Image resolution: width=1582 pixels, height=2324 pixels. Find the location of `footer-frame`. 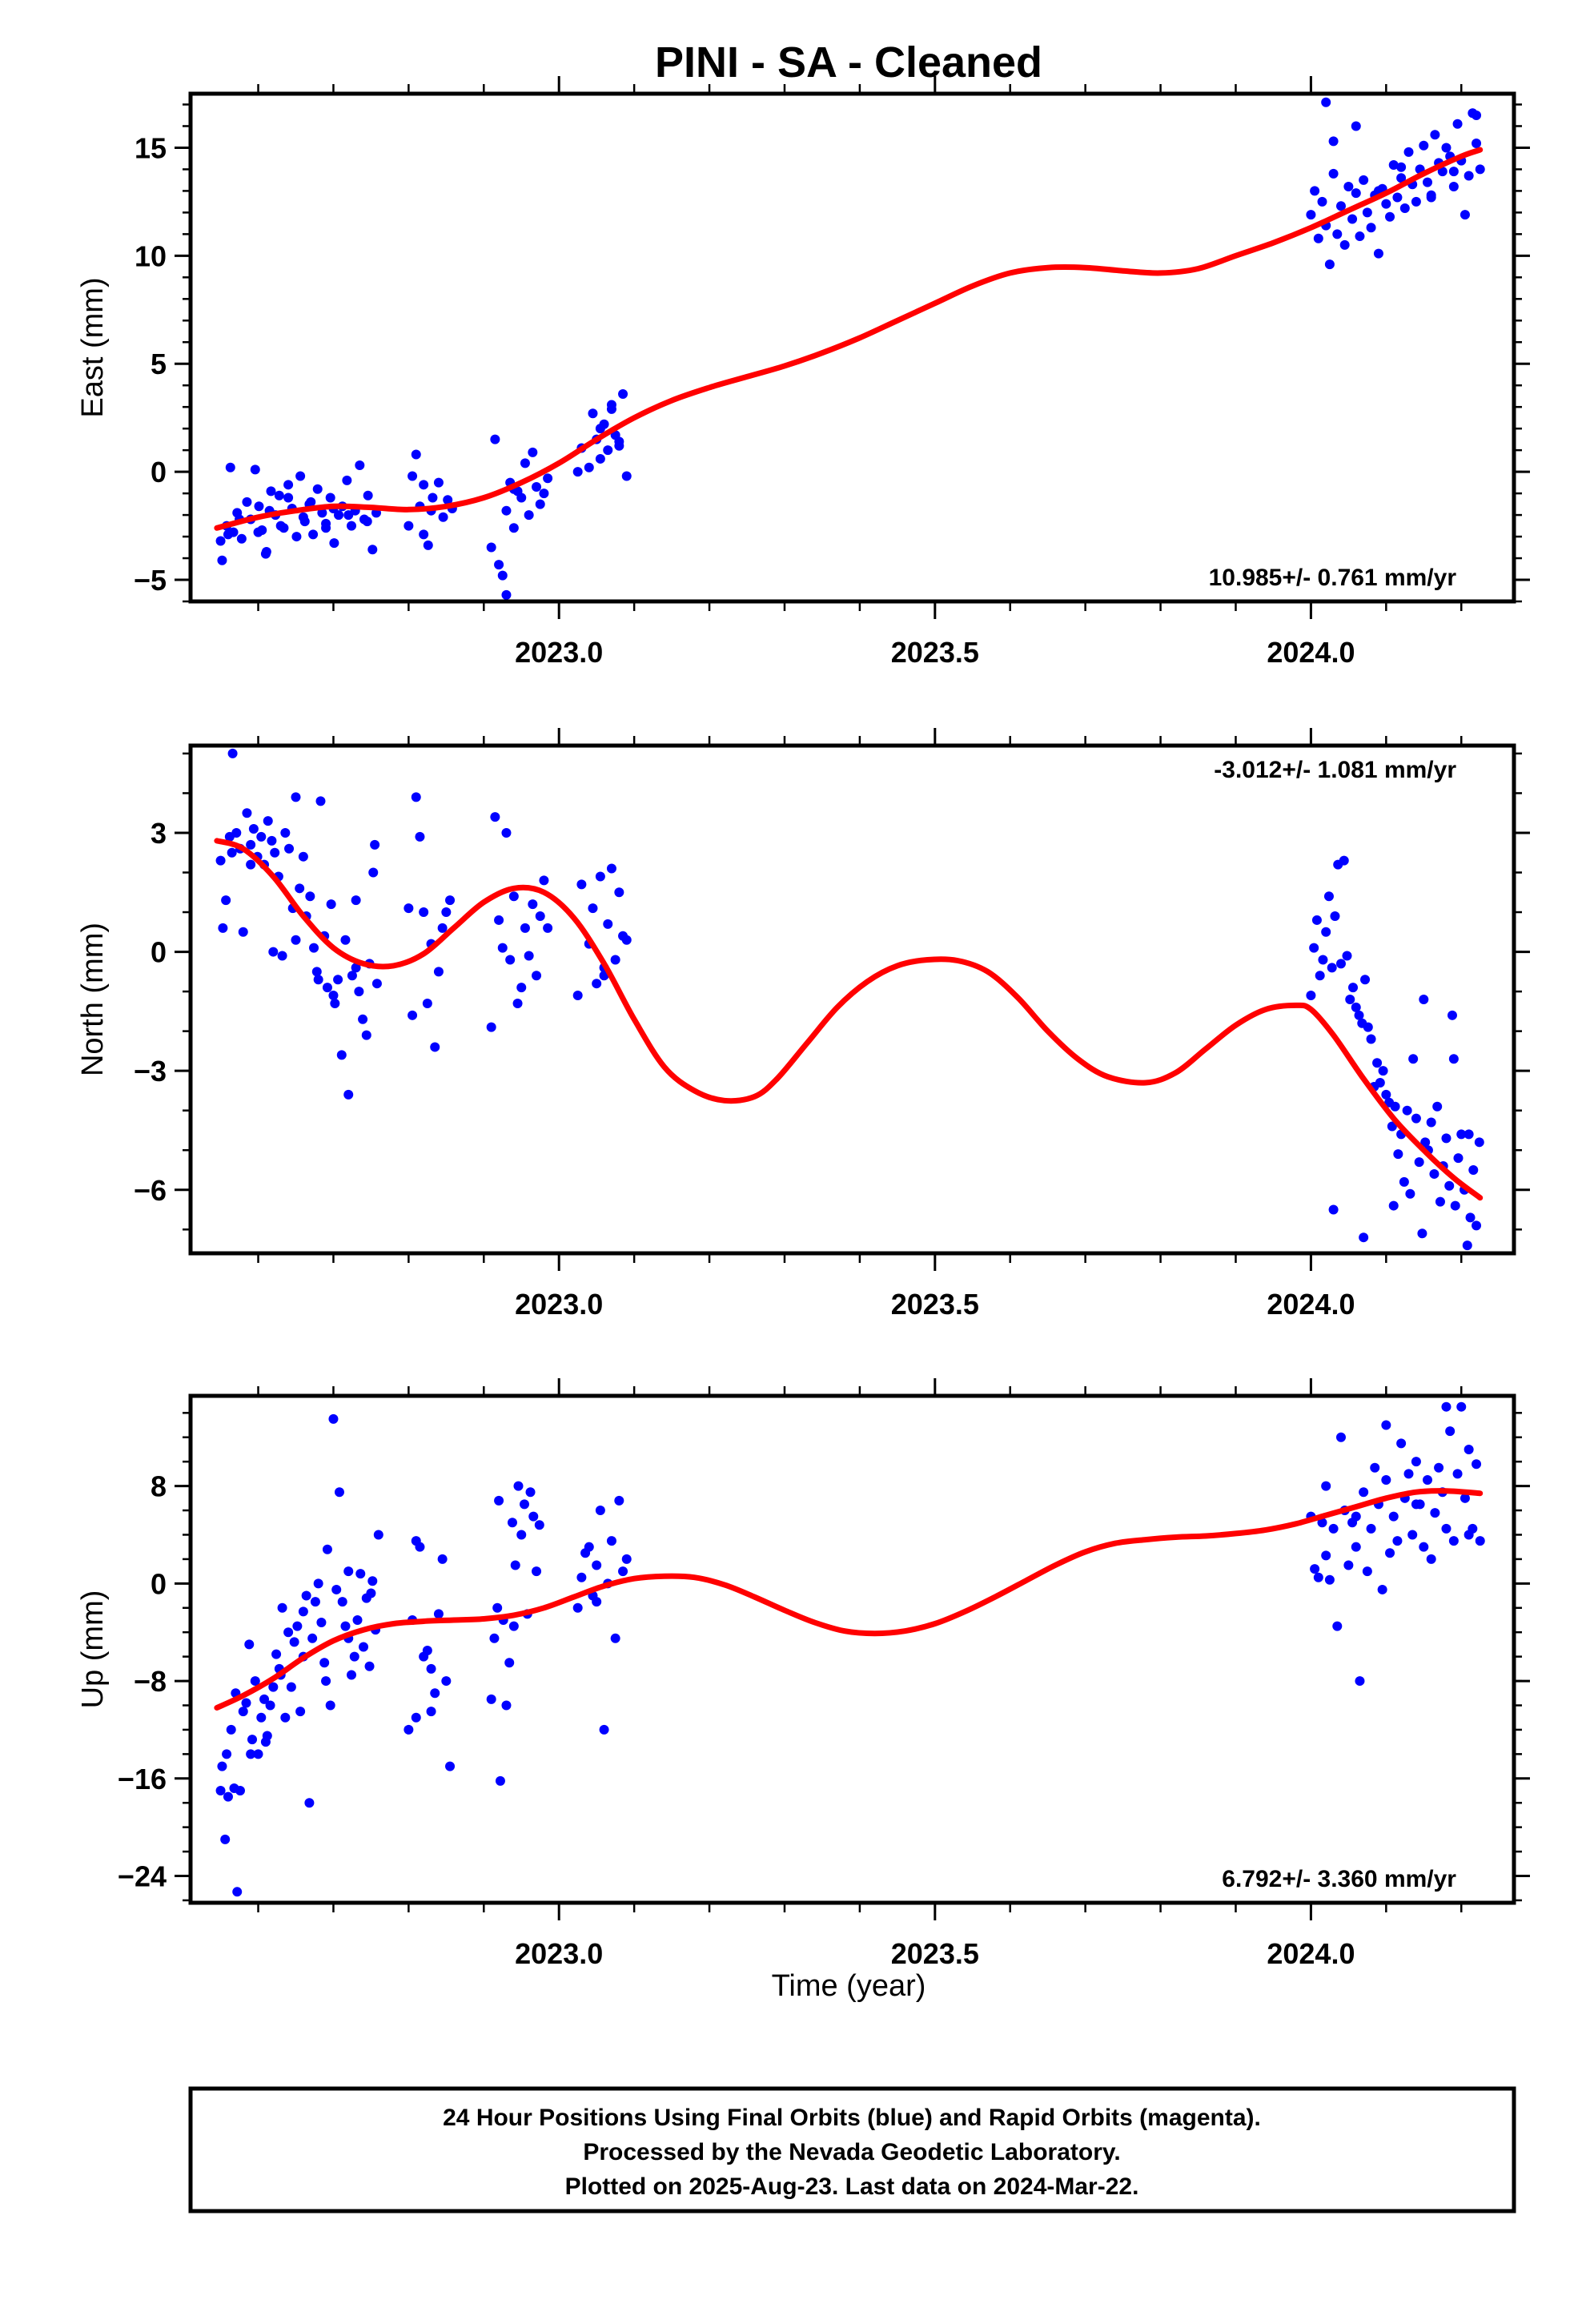

footer-frame is located at coordinates (852, 2150).